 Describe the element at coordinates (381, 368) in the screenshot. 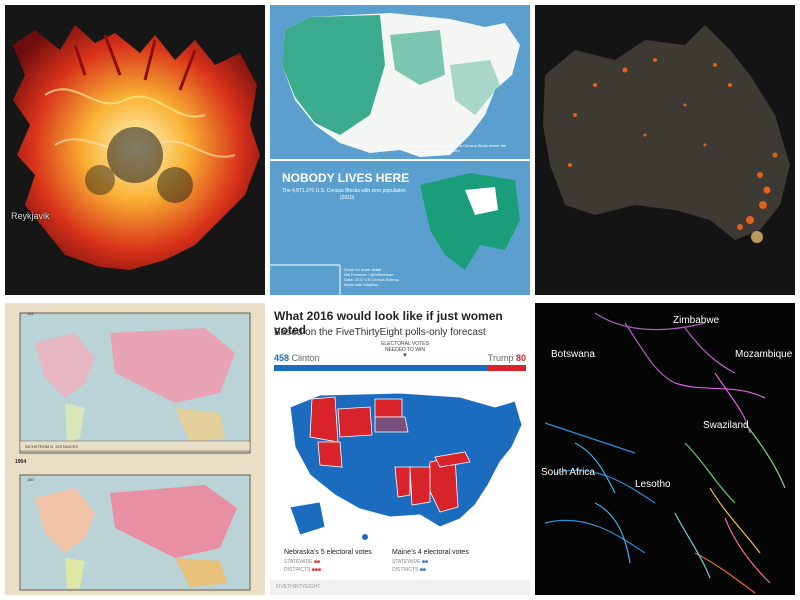

I see `clinton-bar-fill` at that location.